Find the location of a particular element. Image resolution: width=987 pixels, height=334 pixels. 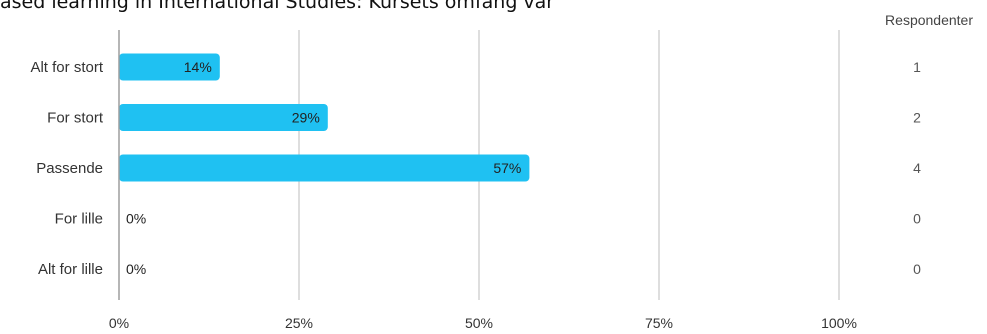

x-tick-label: 25% is located at coordinates (299, 323).